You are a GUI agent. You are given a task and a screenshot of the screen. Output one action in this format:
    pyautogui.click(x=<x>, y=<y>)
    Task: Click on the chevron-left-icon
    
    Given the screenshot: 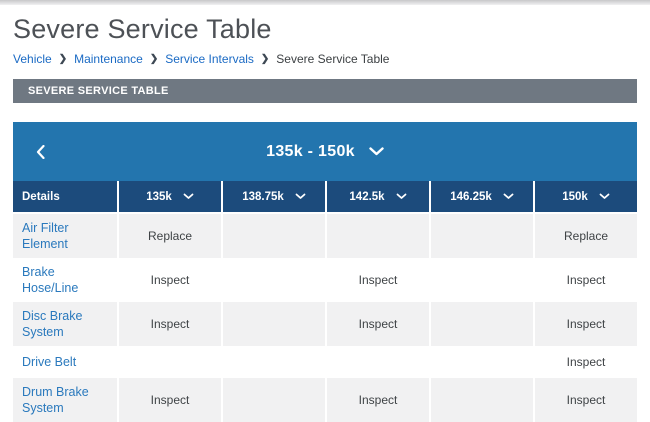 What is the action you would take?
    pyautogui.click(x=40, y=151)
    